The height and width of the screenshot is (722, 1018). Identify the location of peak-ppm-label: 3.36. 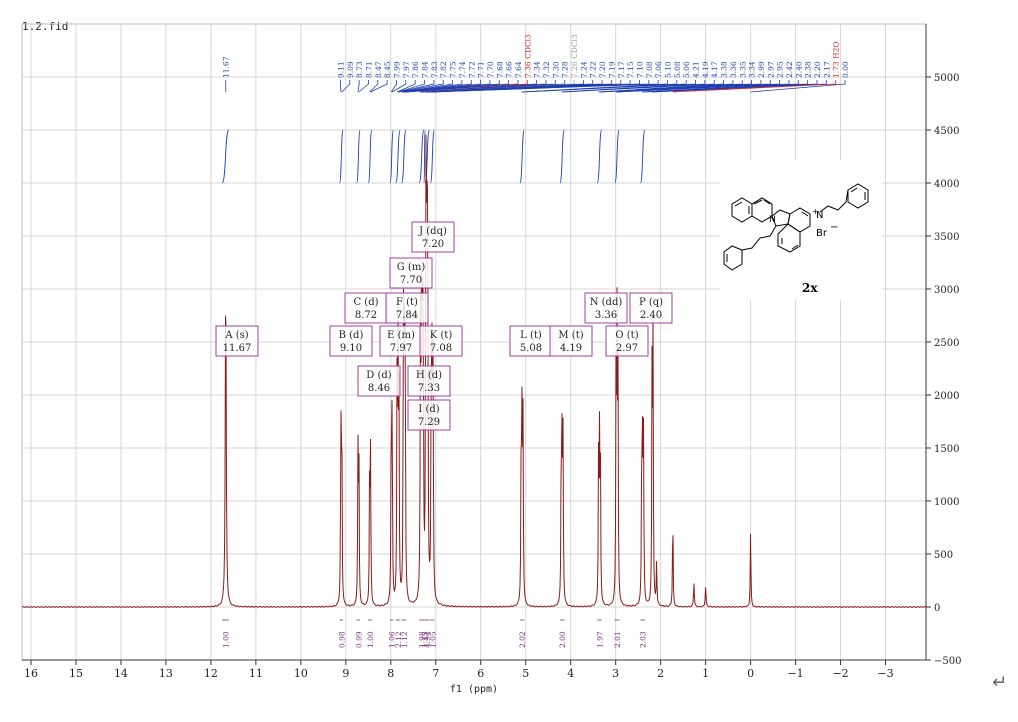
(733, 69).